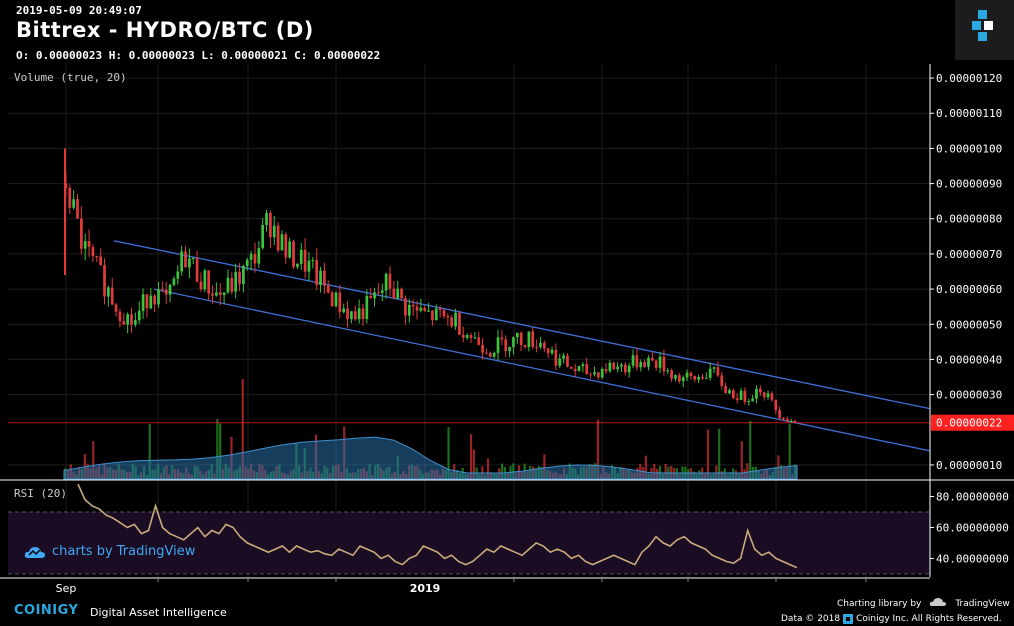 The width and height of the screenshot is (1014, 626). I want to click on watermark-text: charts by TradingView, so click(124, 551).